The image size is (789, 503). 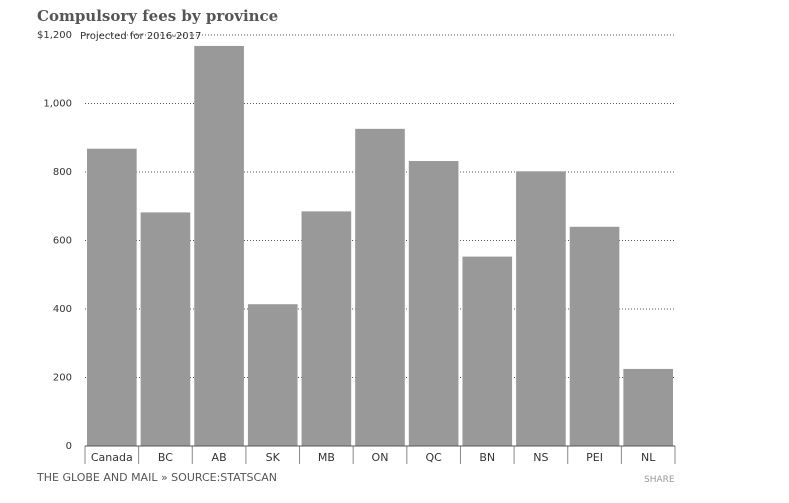 I want to click on bar-bc, so click(x=165, y=329).